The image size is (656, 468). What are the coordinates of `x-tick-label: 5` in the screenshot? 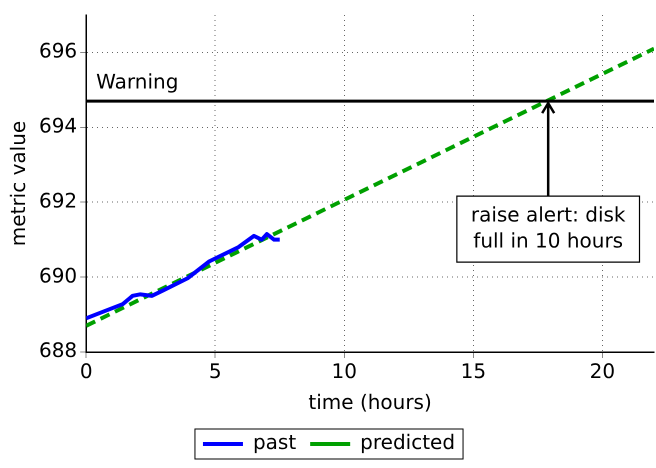 It's located at (215, 371).